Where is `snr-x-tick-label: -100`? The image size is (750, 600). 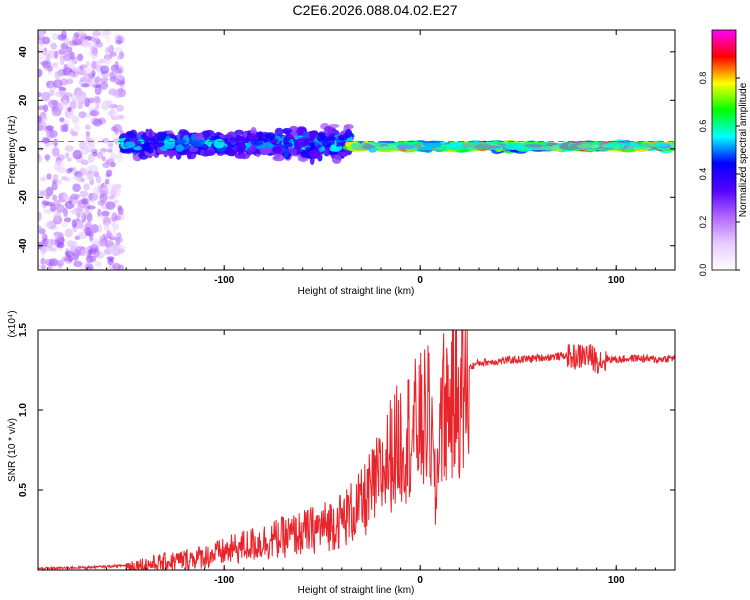
snr-x-tick-label: -100 is located at coordinates (224, 580).